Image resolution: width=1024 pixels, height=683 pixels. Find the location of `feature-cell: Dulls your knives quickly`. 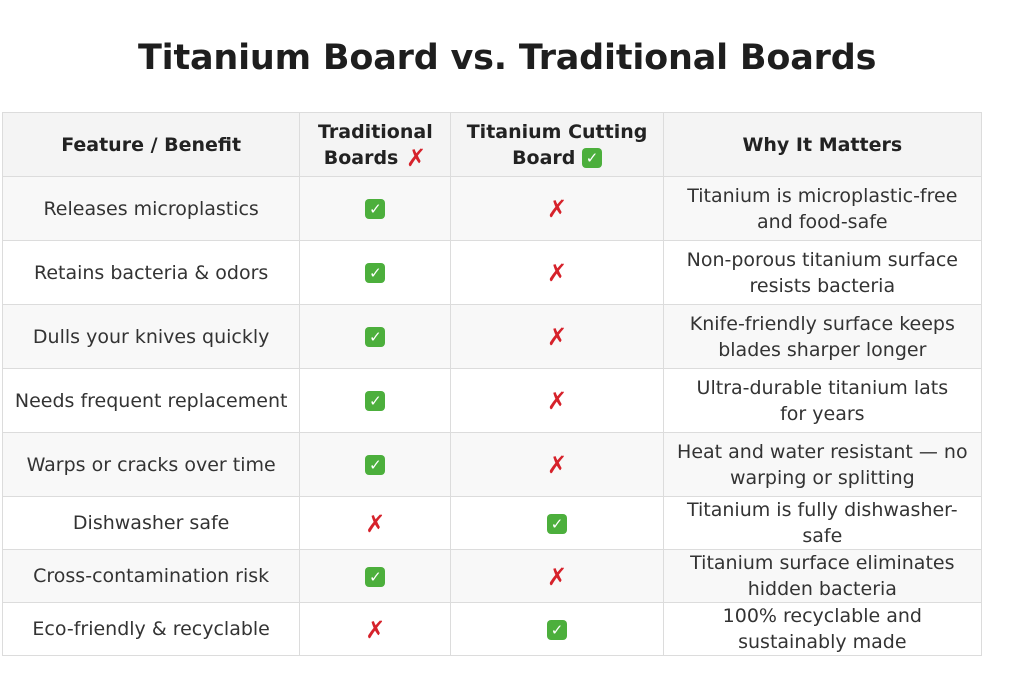

feature-cell: Dulls your knives quickly is located at coordinates (151, 336).